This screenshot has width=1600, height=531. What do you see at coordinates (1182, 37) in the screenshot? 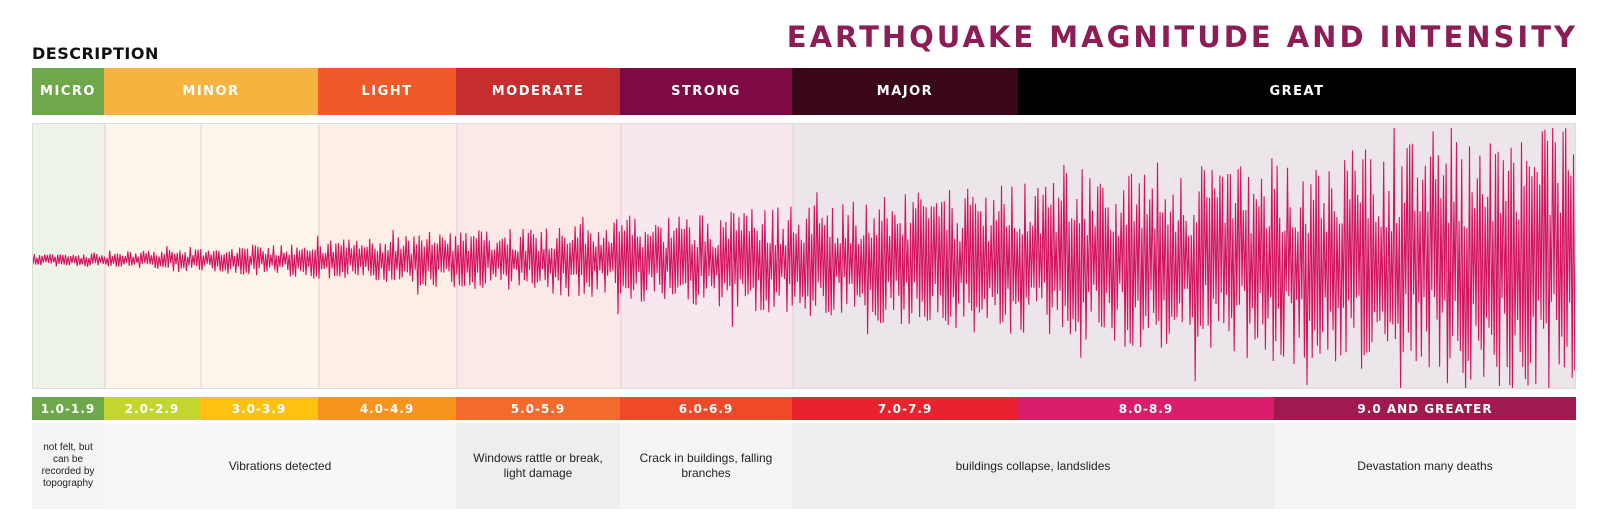
I see `page-title: EARTHQUAKE MAGNITUDE AND INTENSITY` at bounding box center [1182, 37].